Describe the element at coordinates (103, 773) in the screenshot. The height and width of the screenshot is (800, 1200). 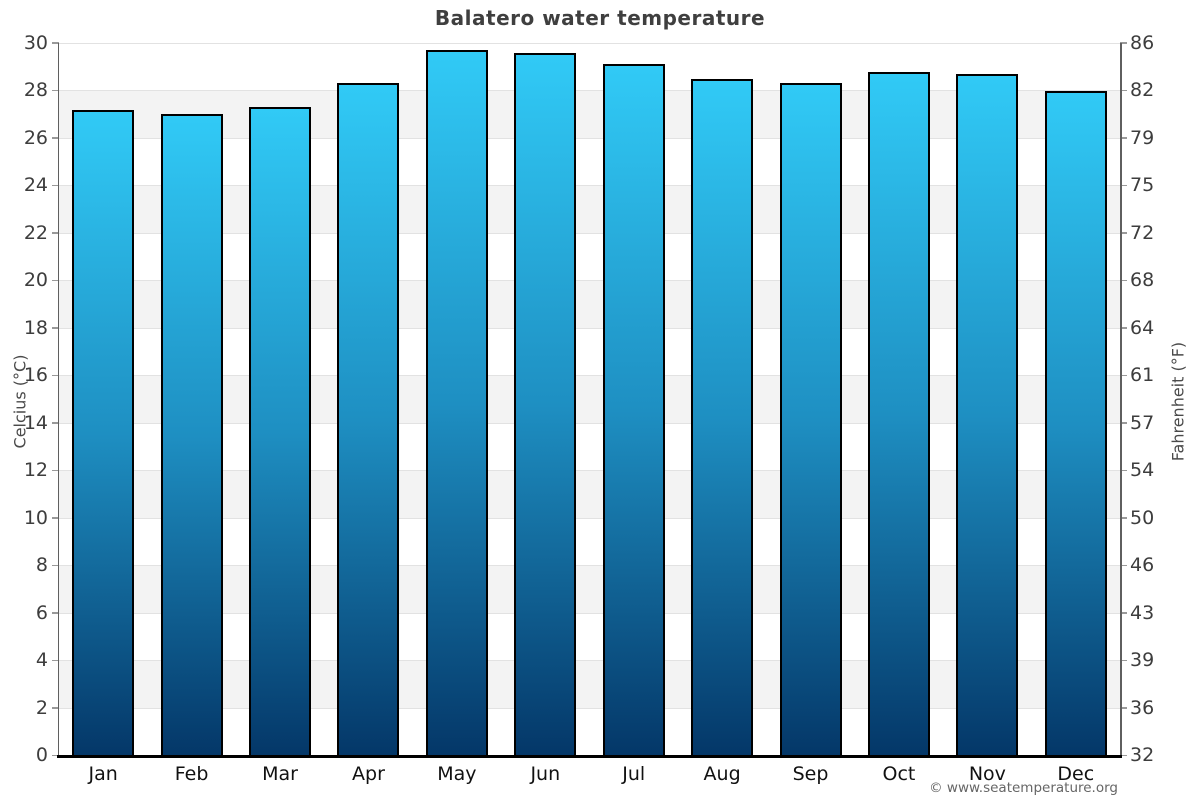
I see `x-axis-label-jan: Jan` at that location.